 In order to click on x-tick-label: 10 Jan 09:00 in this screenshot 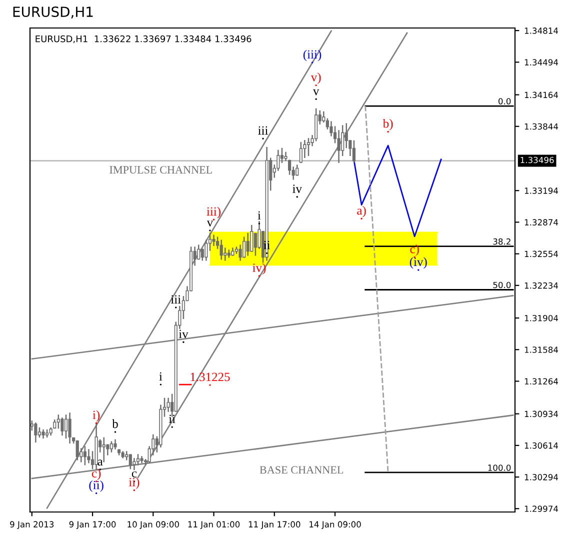, I will do `click(153, 525)`.